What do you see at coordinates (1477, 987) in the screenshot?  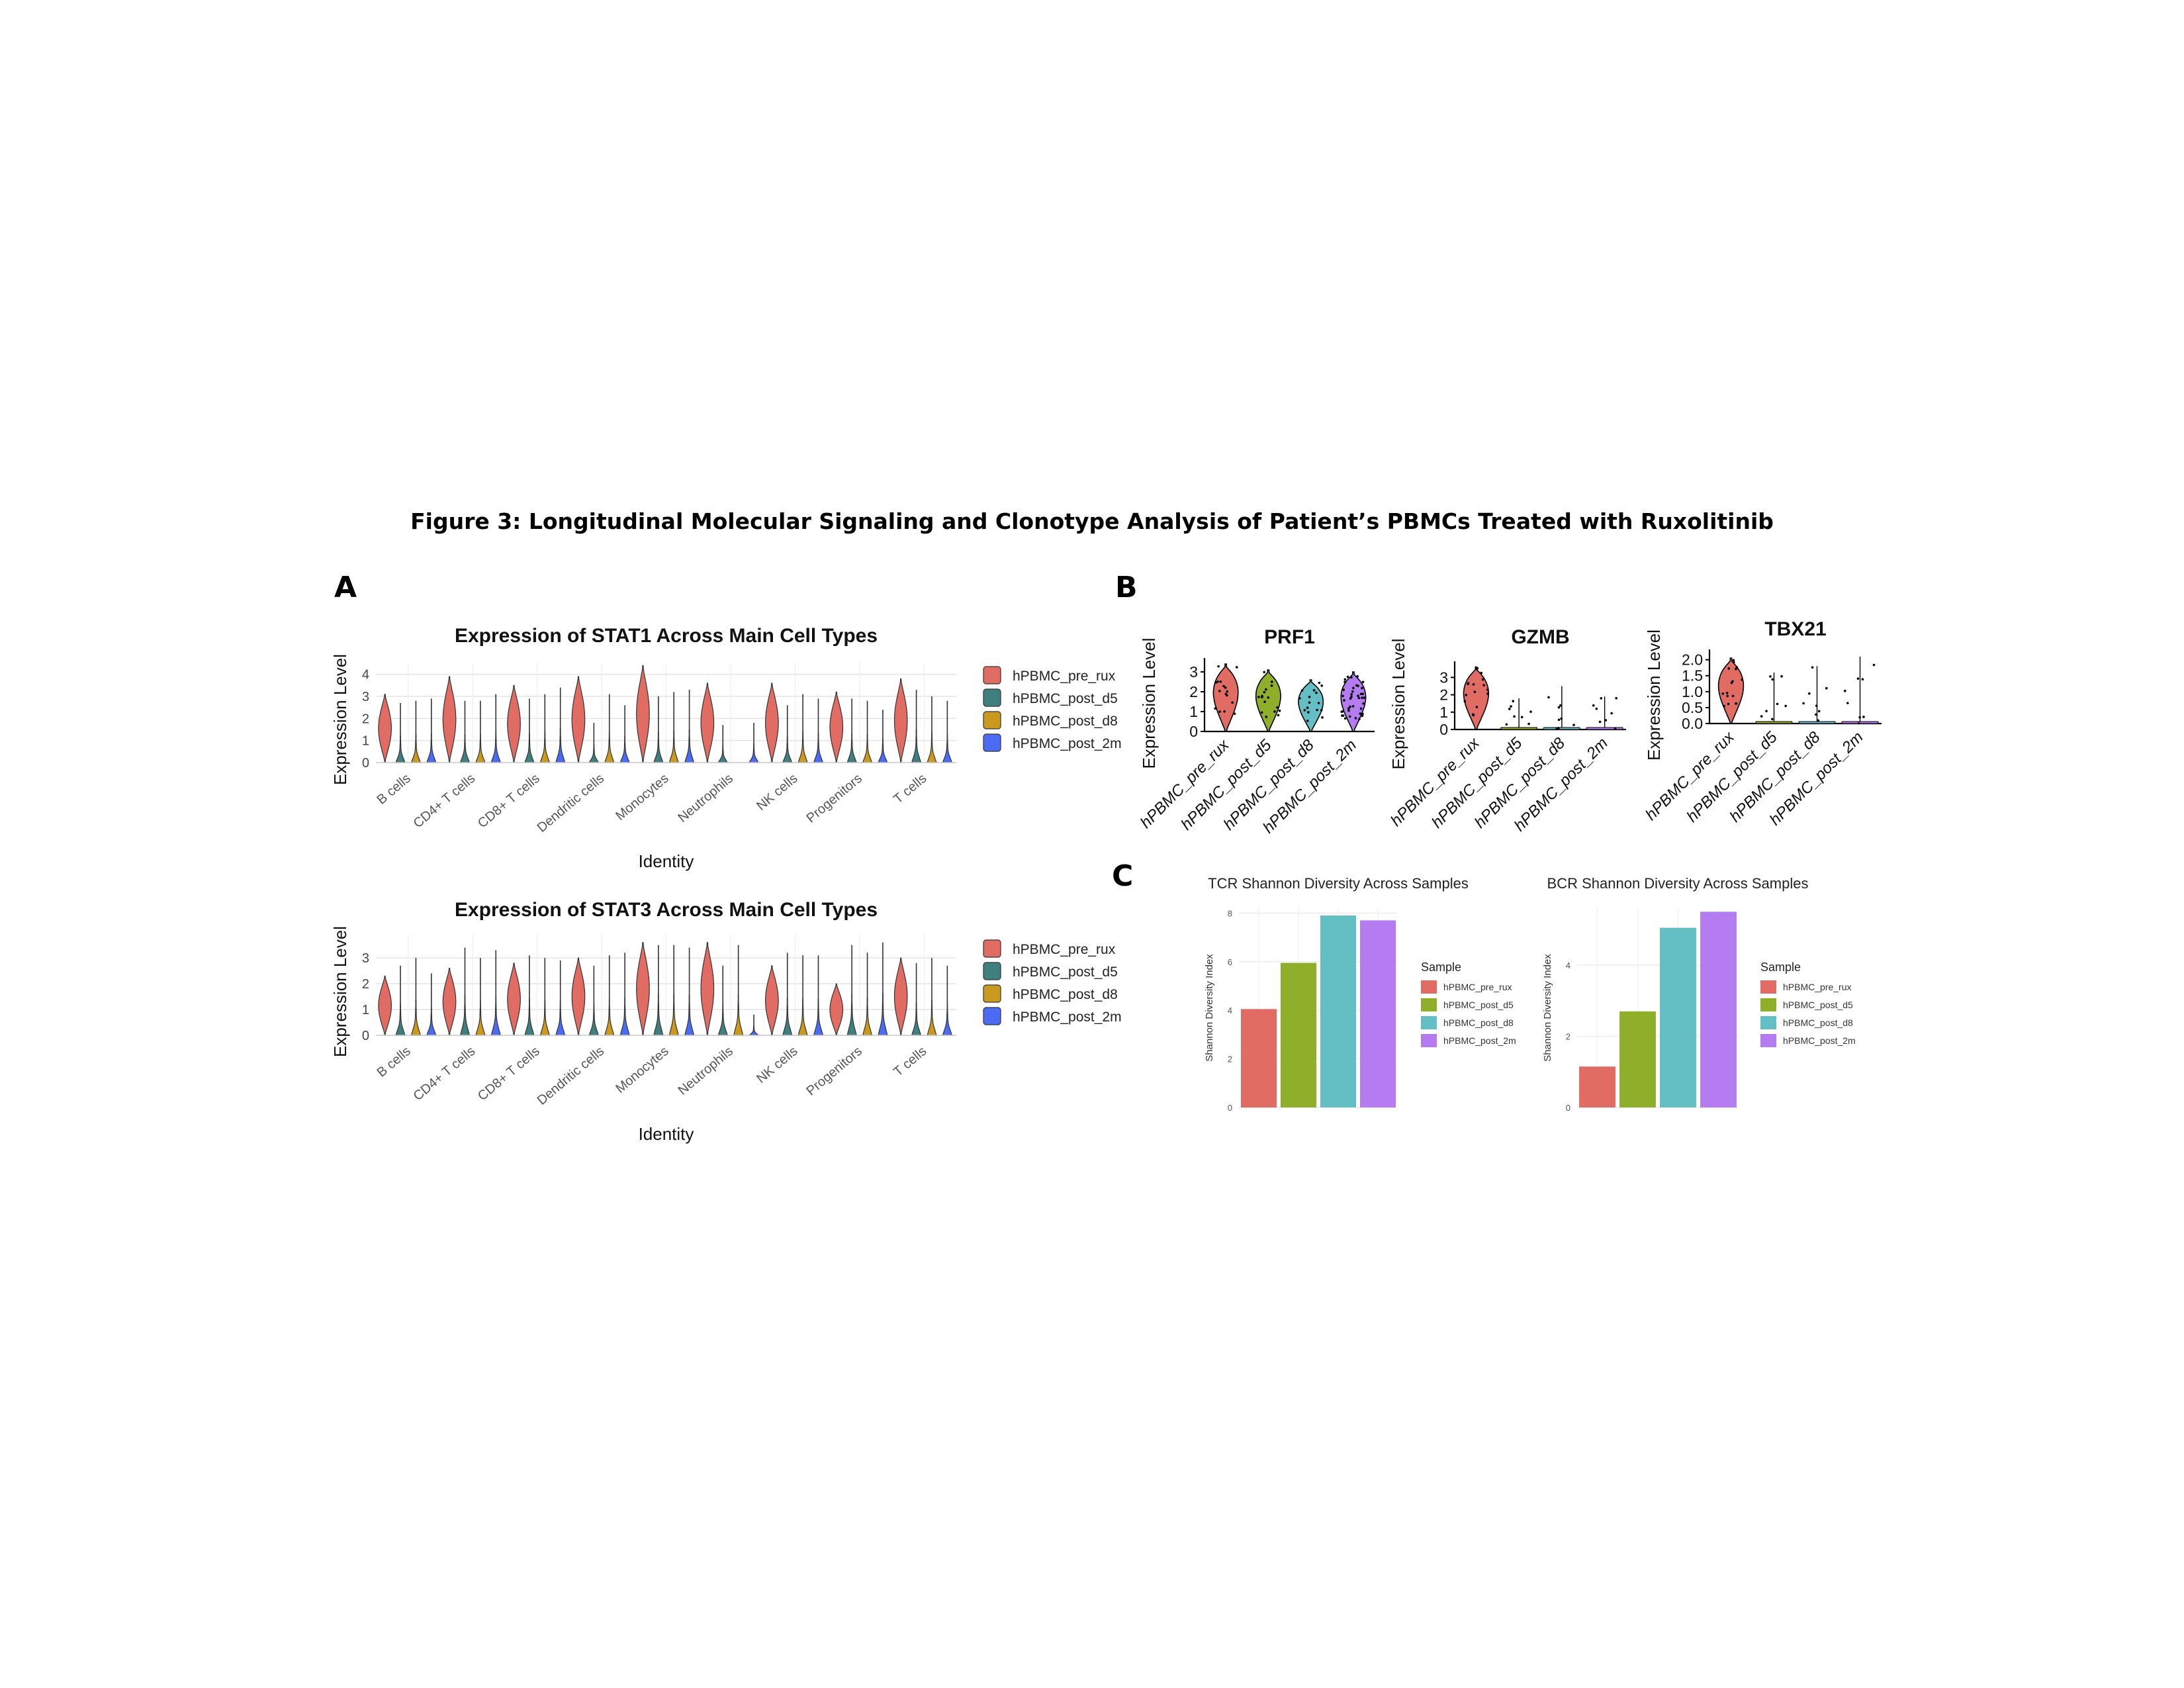 I see `tcr-legend-label: hPBMC_pre_rux` at bounding box center [1477, 987].